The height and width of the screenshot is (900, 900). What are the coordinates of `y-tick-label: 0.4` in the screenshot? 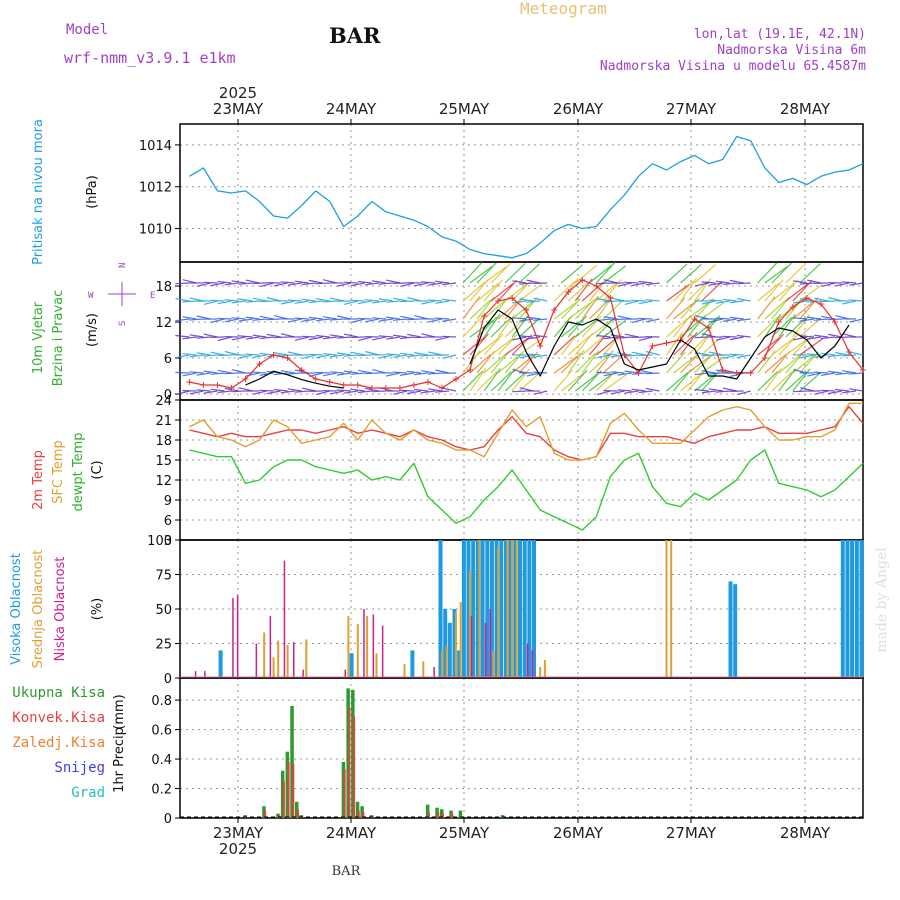 It's located at (161, 760).